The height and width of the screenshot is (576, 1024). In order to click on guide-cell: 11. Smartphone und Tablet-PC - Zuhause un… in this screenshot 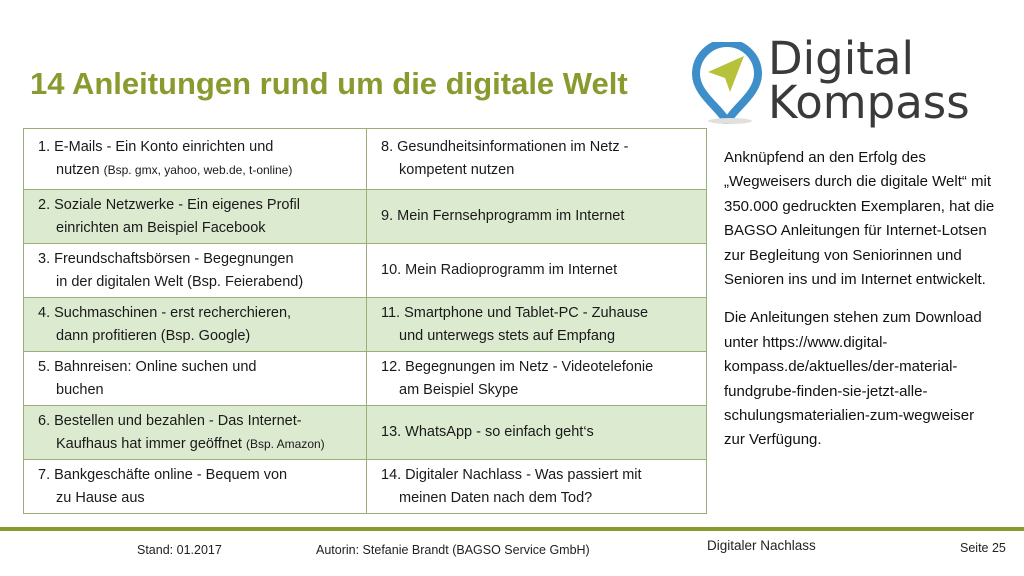, I will do `click(536, 324)`.